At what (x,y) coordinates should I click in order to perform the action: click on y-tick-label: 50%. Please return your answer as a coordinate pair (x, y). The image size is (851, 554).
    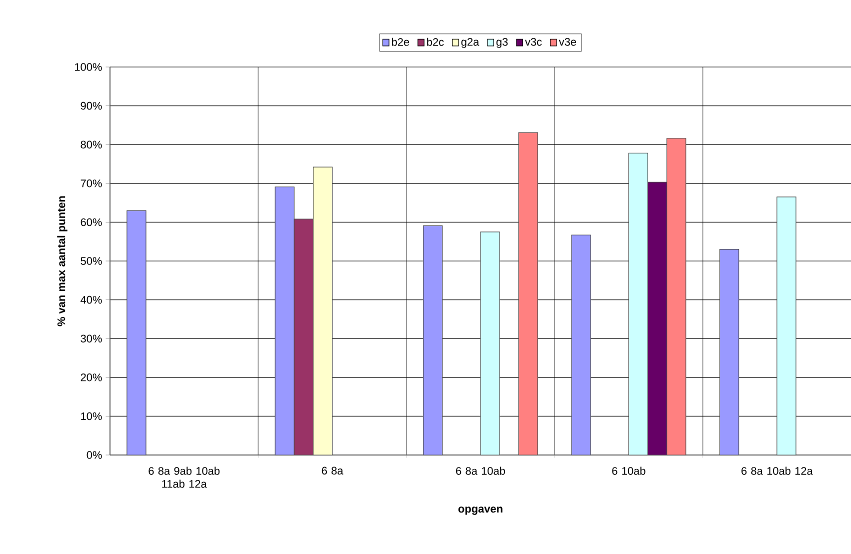
    Looking at the image, I should click on (91, 261).